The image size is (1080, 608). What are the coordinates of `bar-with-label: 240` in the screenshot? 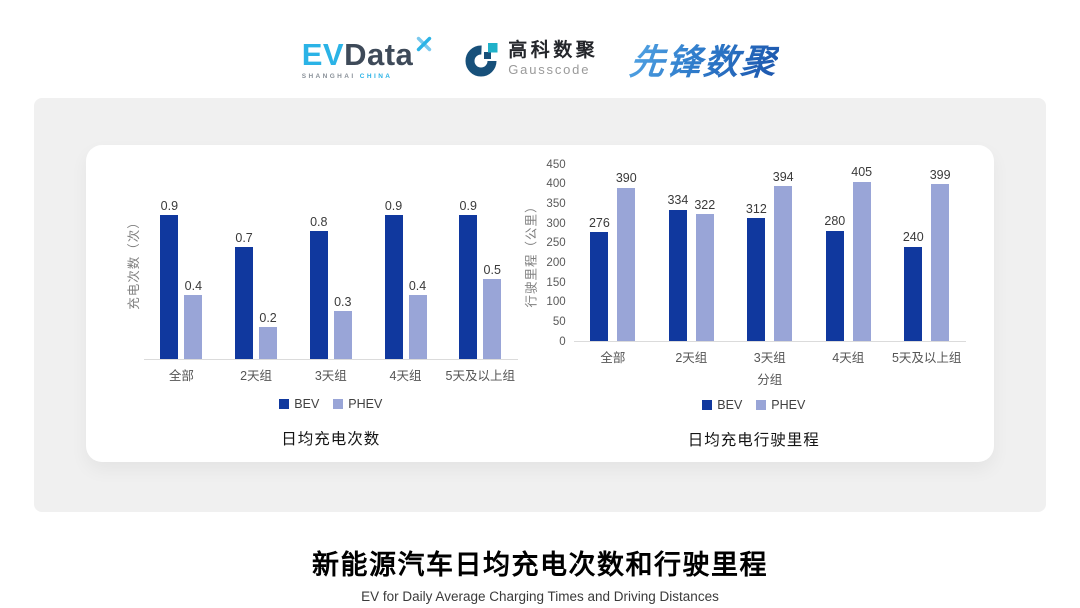 It's located at (913, 286).